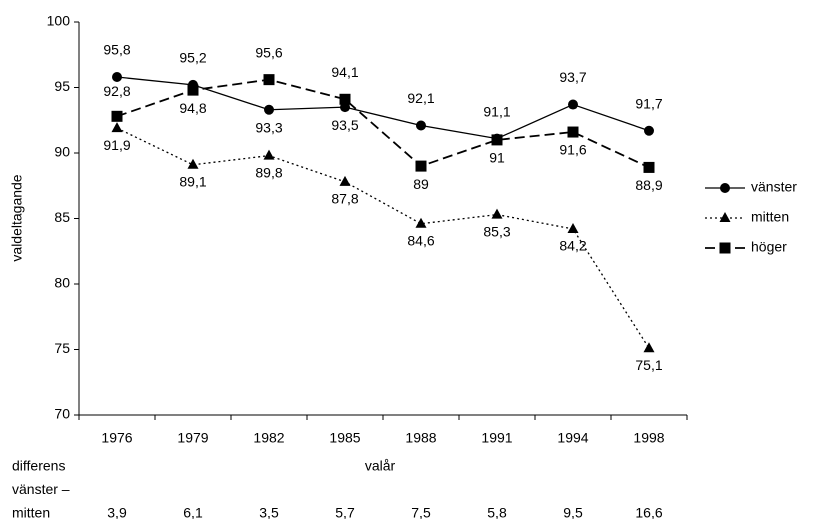 This screenshot has width=827, height=519. I want to click on x-axis-label: valår, so click(380, 466).